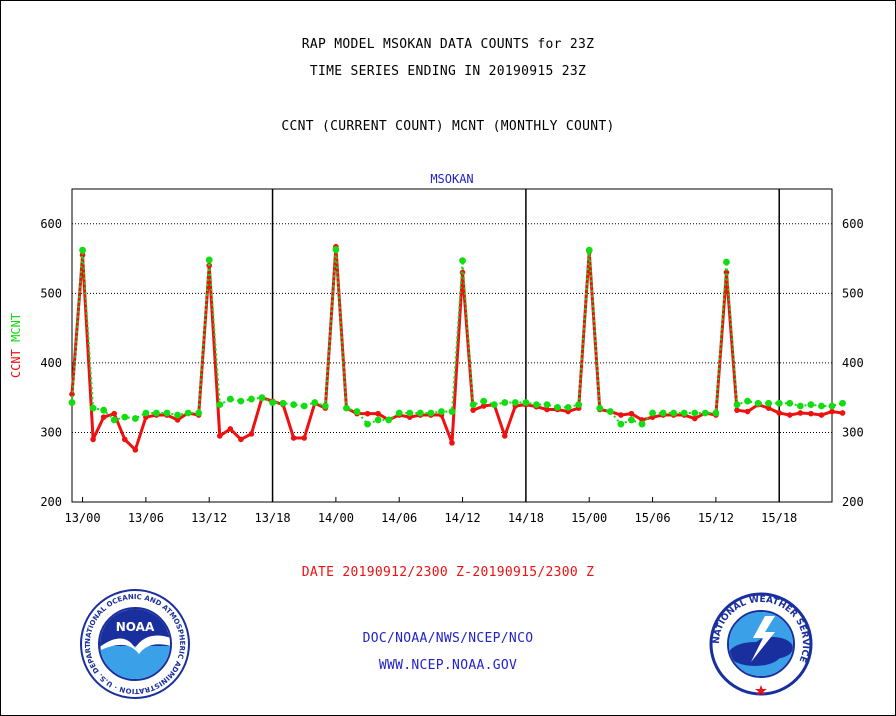 This screenshot has height=716, width=896. I want to click on y-tick-label-right: 500, so click(853, 293).